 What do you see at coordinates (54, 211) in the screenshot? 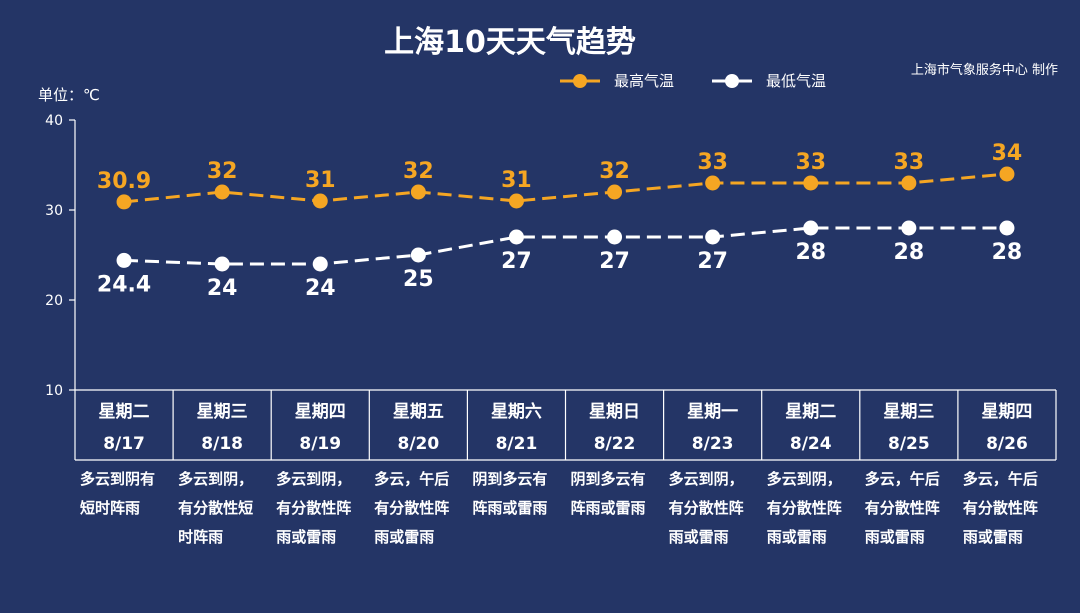
I see `y-tick-label: 30` at bounding box center [54, 211].